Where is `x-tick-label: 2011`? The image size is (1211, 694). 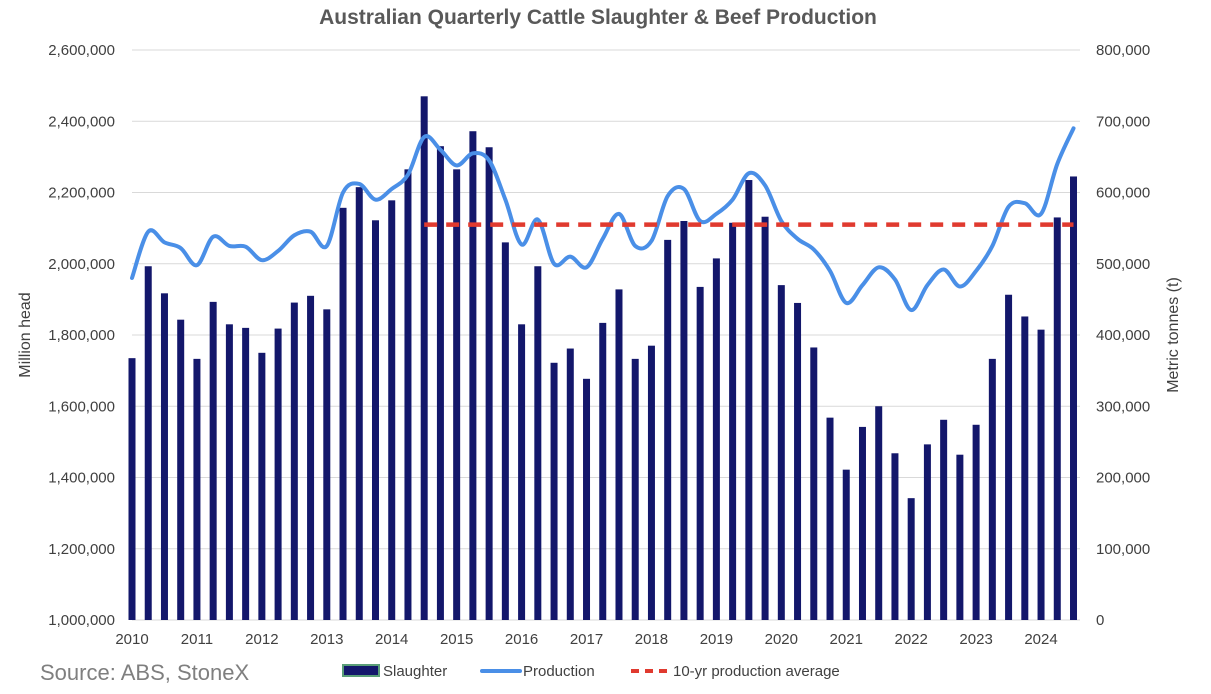
x-tick-label: 2011 is located at coordinates (197, 639).